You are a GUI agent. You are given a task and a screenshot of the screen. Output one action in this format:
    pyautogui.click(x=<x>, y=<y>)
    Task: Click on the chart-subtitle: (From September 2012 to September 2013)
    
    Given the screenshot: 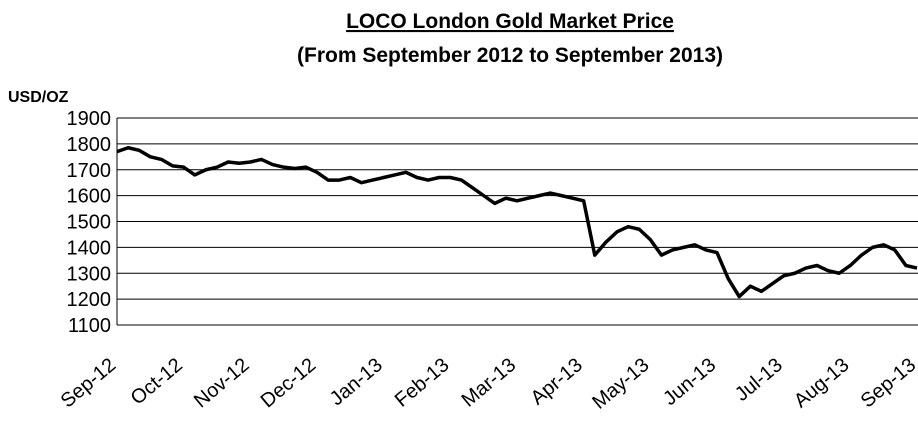 What is the action you would take?
    pyautogui.click(x=510, y=55)
    